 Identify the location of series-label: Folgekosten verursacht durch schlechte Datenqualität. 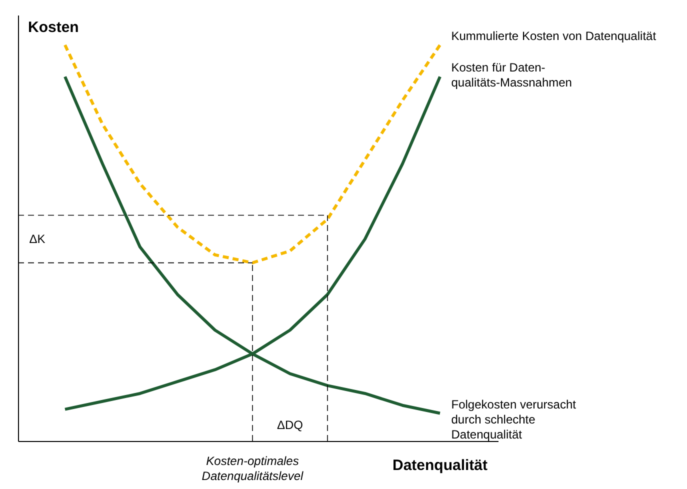
(514, 419).